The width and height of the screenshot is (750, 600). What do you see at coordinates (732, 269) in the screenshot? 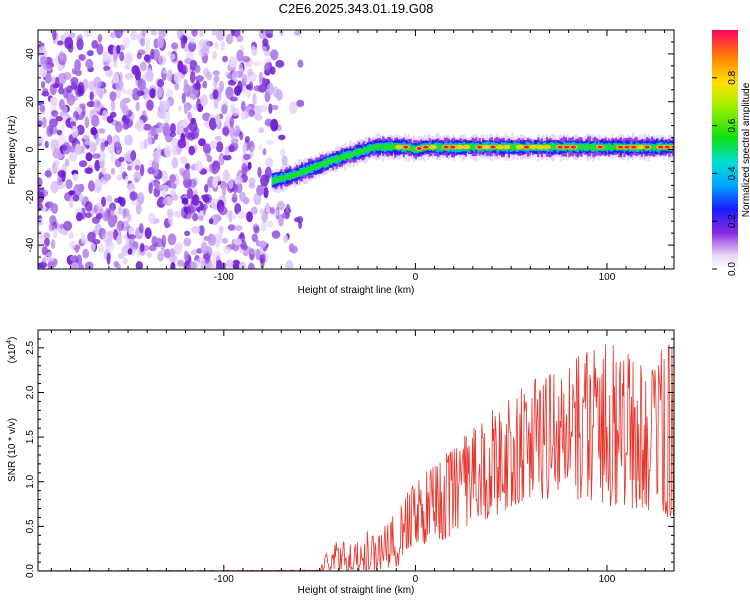
I see `colorbar-tick-label: 0.0` at bounding box center [732, 269].